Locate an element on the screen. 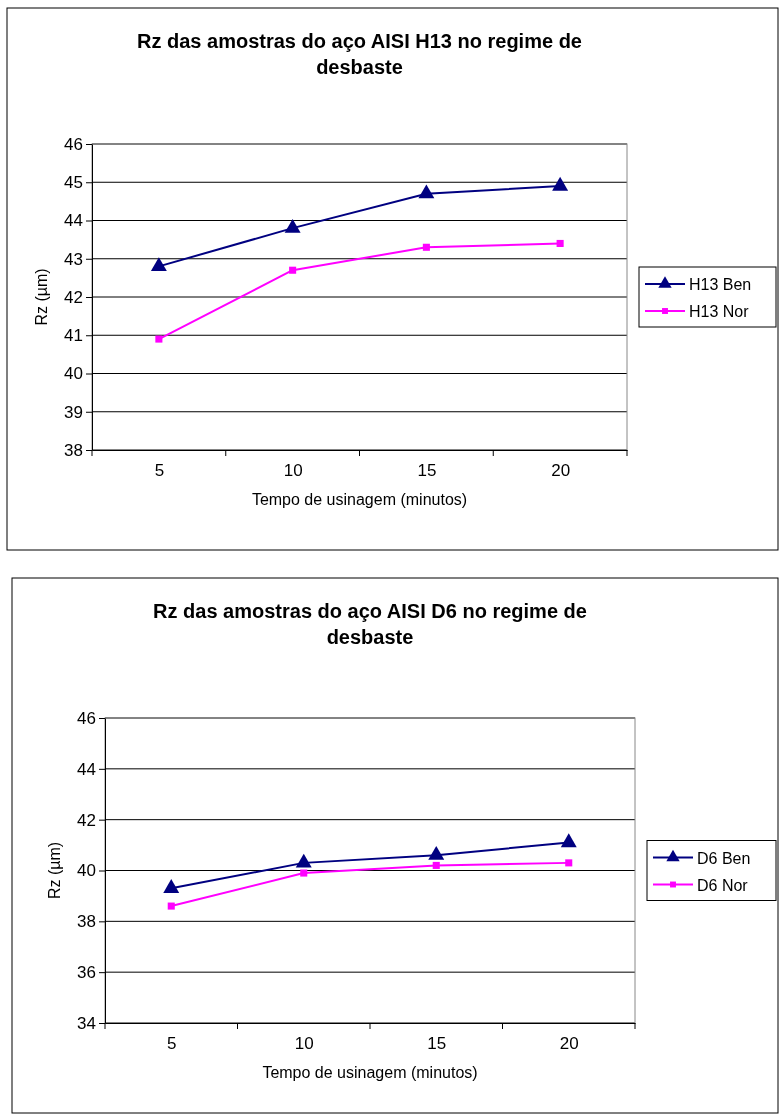 Image resolution: width=779 pixels, height=1120 pixels. legend-label: D6 Ben is located at coordinates (724, 858).